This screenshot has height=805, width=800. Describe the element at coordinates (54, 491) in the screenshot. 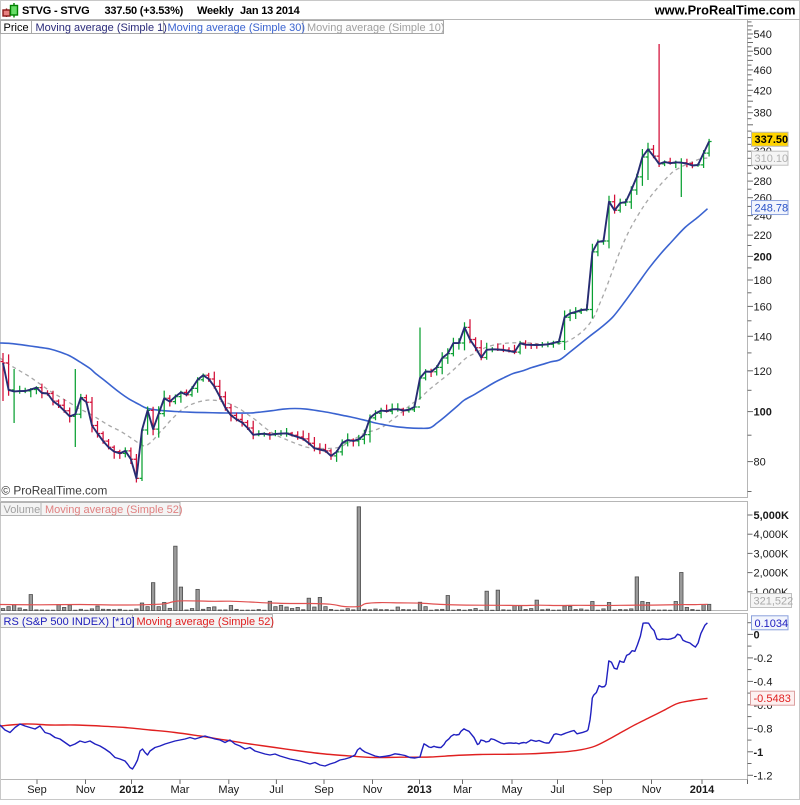

I see `svg-text: © ProRealTime.com` at that location.